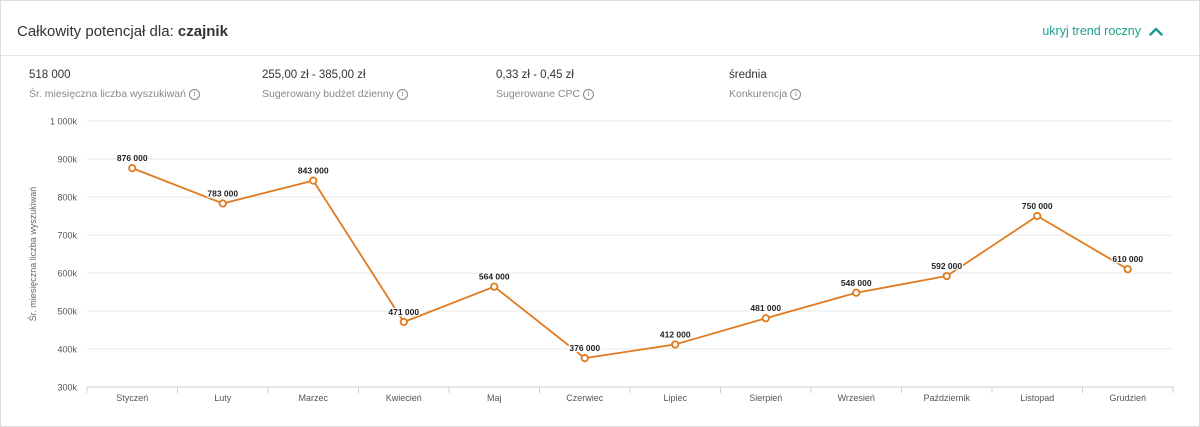 This screenshot has width=1200, height=427. What do you see at coordinates (50, 75) in the screenshot?
I see `stat-value: 518 000` at bounding box center [50, 75].